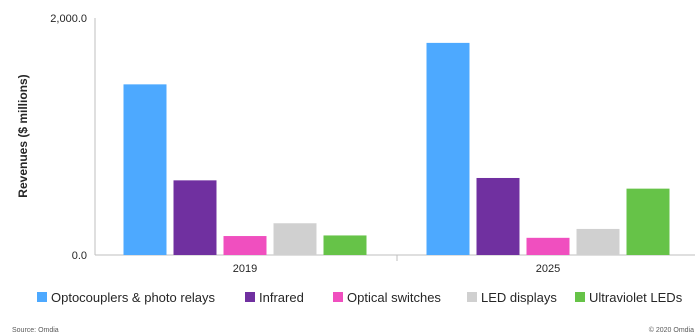  I want to click on y-axis-ticks: 0.0 2,000.0, so click(68, 137).